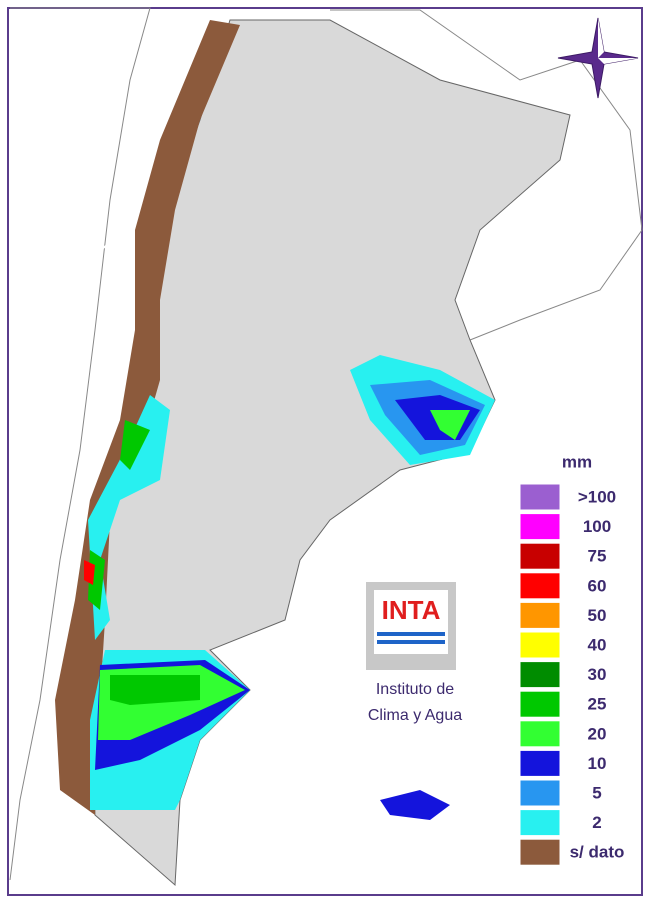 This screenshot has height=908, width=650. What do you see at coordinates (597, 496) in the screenshot?
I see `legend-label: >100` at bounding box center [597, 496].